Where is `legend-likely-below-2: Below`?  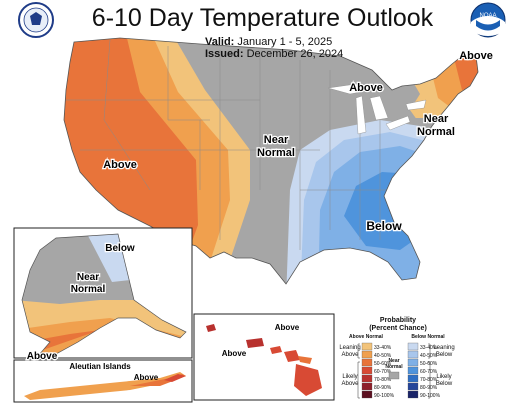 legend-likely-below-2: Below is located at coordinates (444, 384).